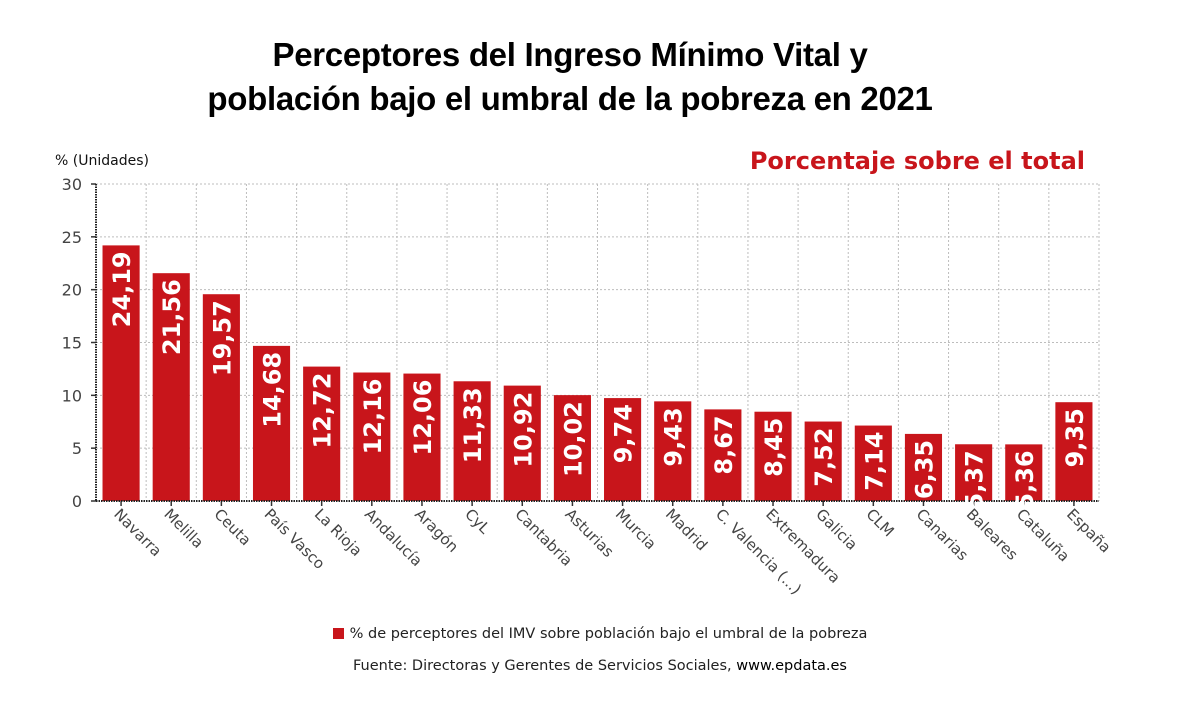 The height and width of the screenshot is (717, 1200). I want to click on x-tick-label: Cataluña, so click(1043, 535).